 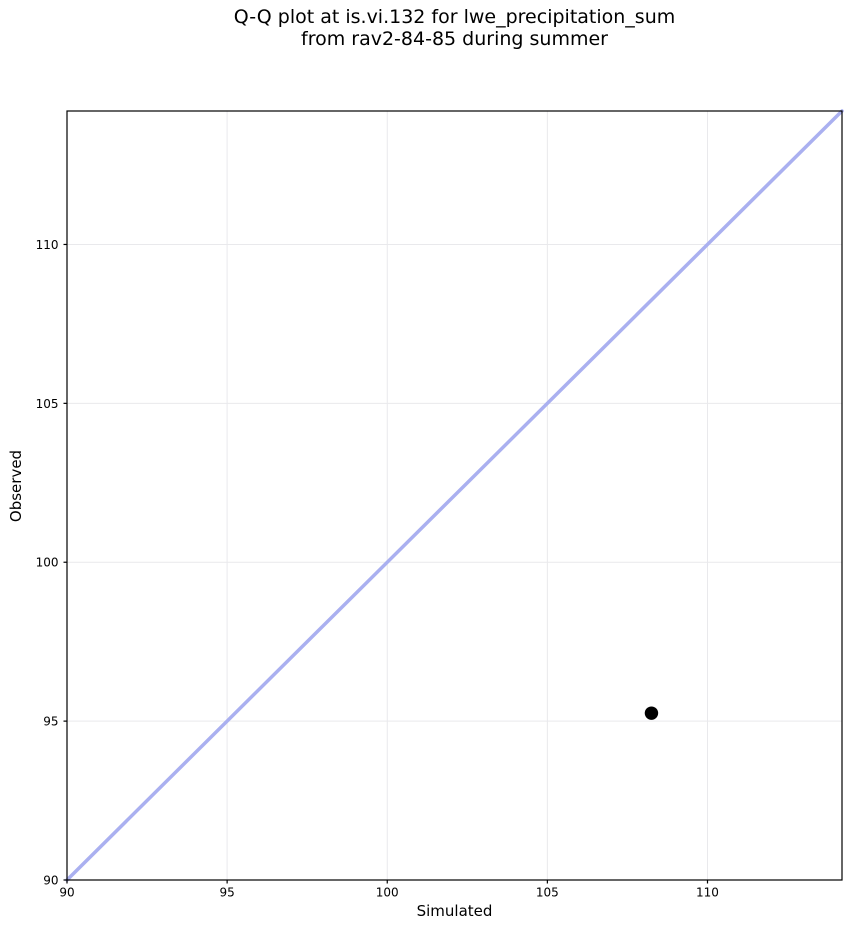 I want to click on x-tick-label: 90, so click(x=66, y=893).